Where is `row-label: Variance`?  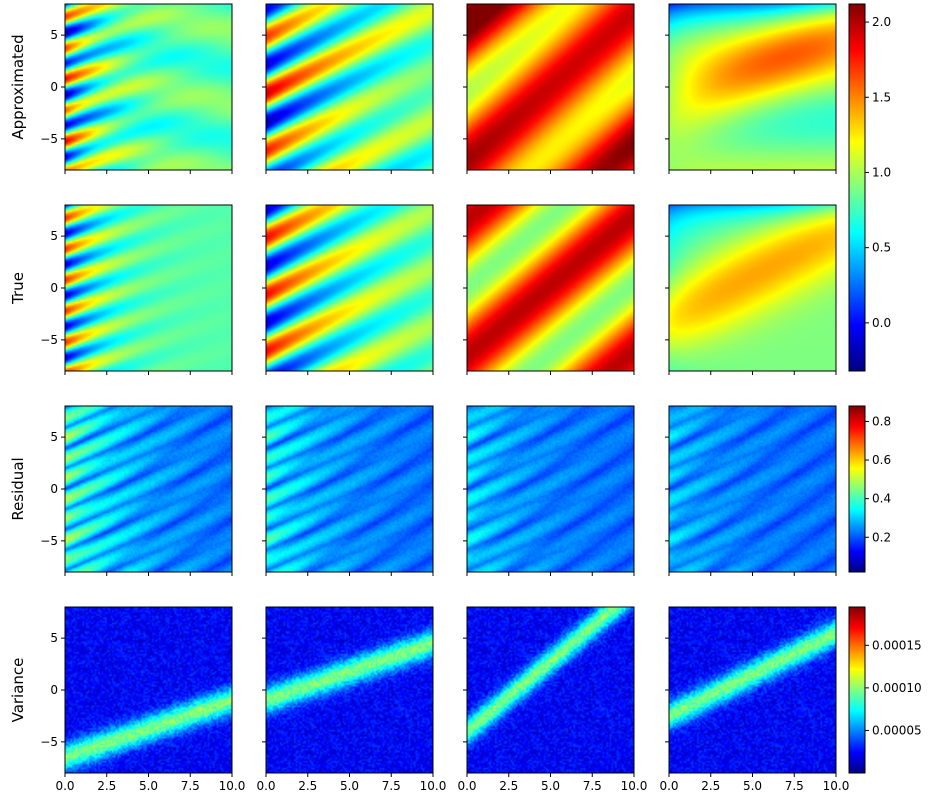
row-label: Variance is located at coordinates (18, 690).